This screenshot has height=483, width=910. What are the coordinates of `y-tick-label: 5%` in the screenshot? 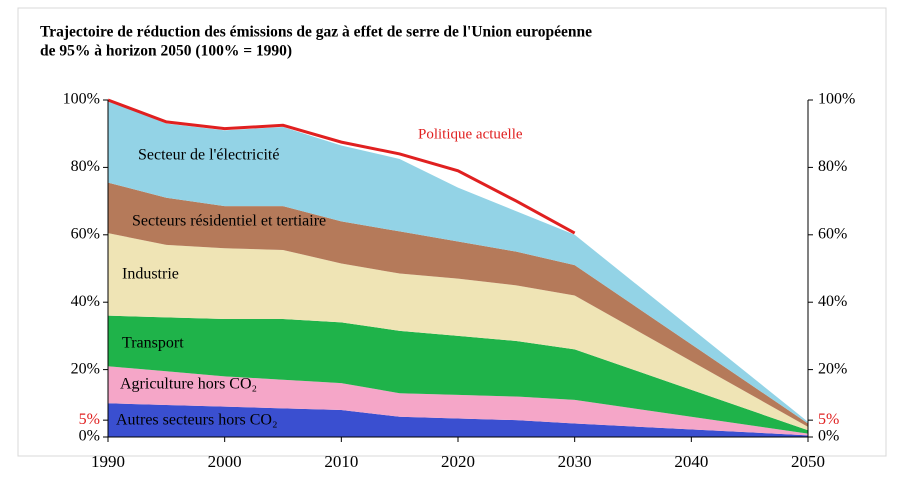 It's located at (89, 419).